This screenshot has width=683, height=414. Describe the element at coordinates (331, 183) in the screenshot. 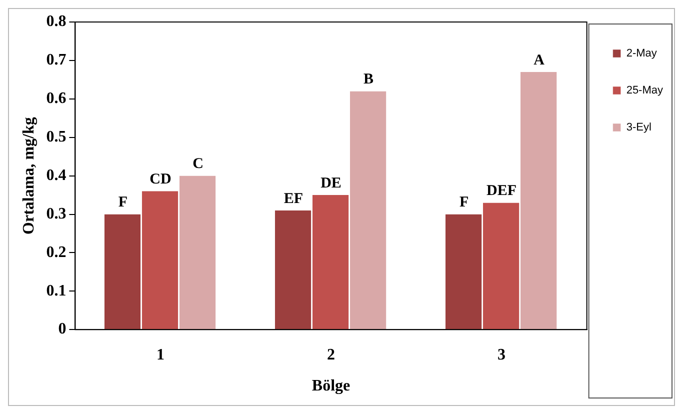

I see `data-label: DE` at that location.